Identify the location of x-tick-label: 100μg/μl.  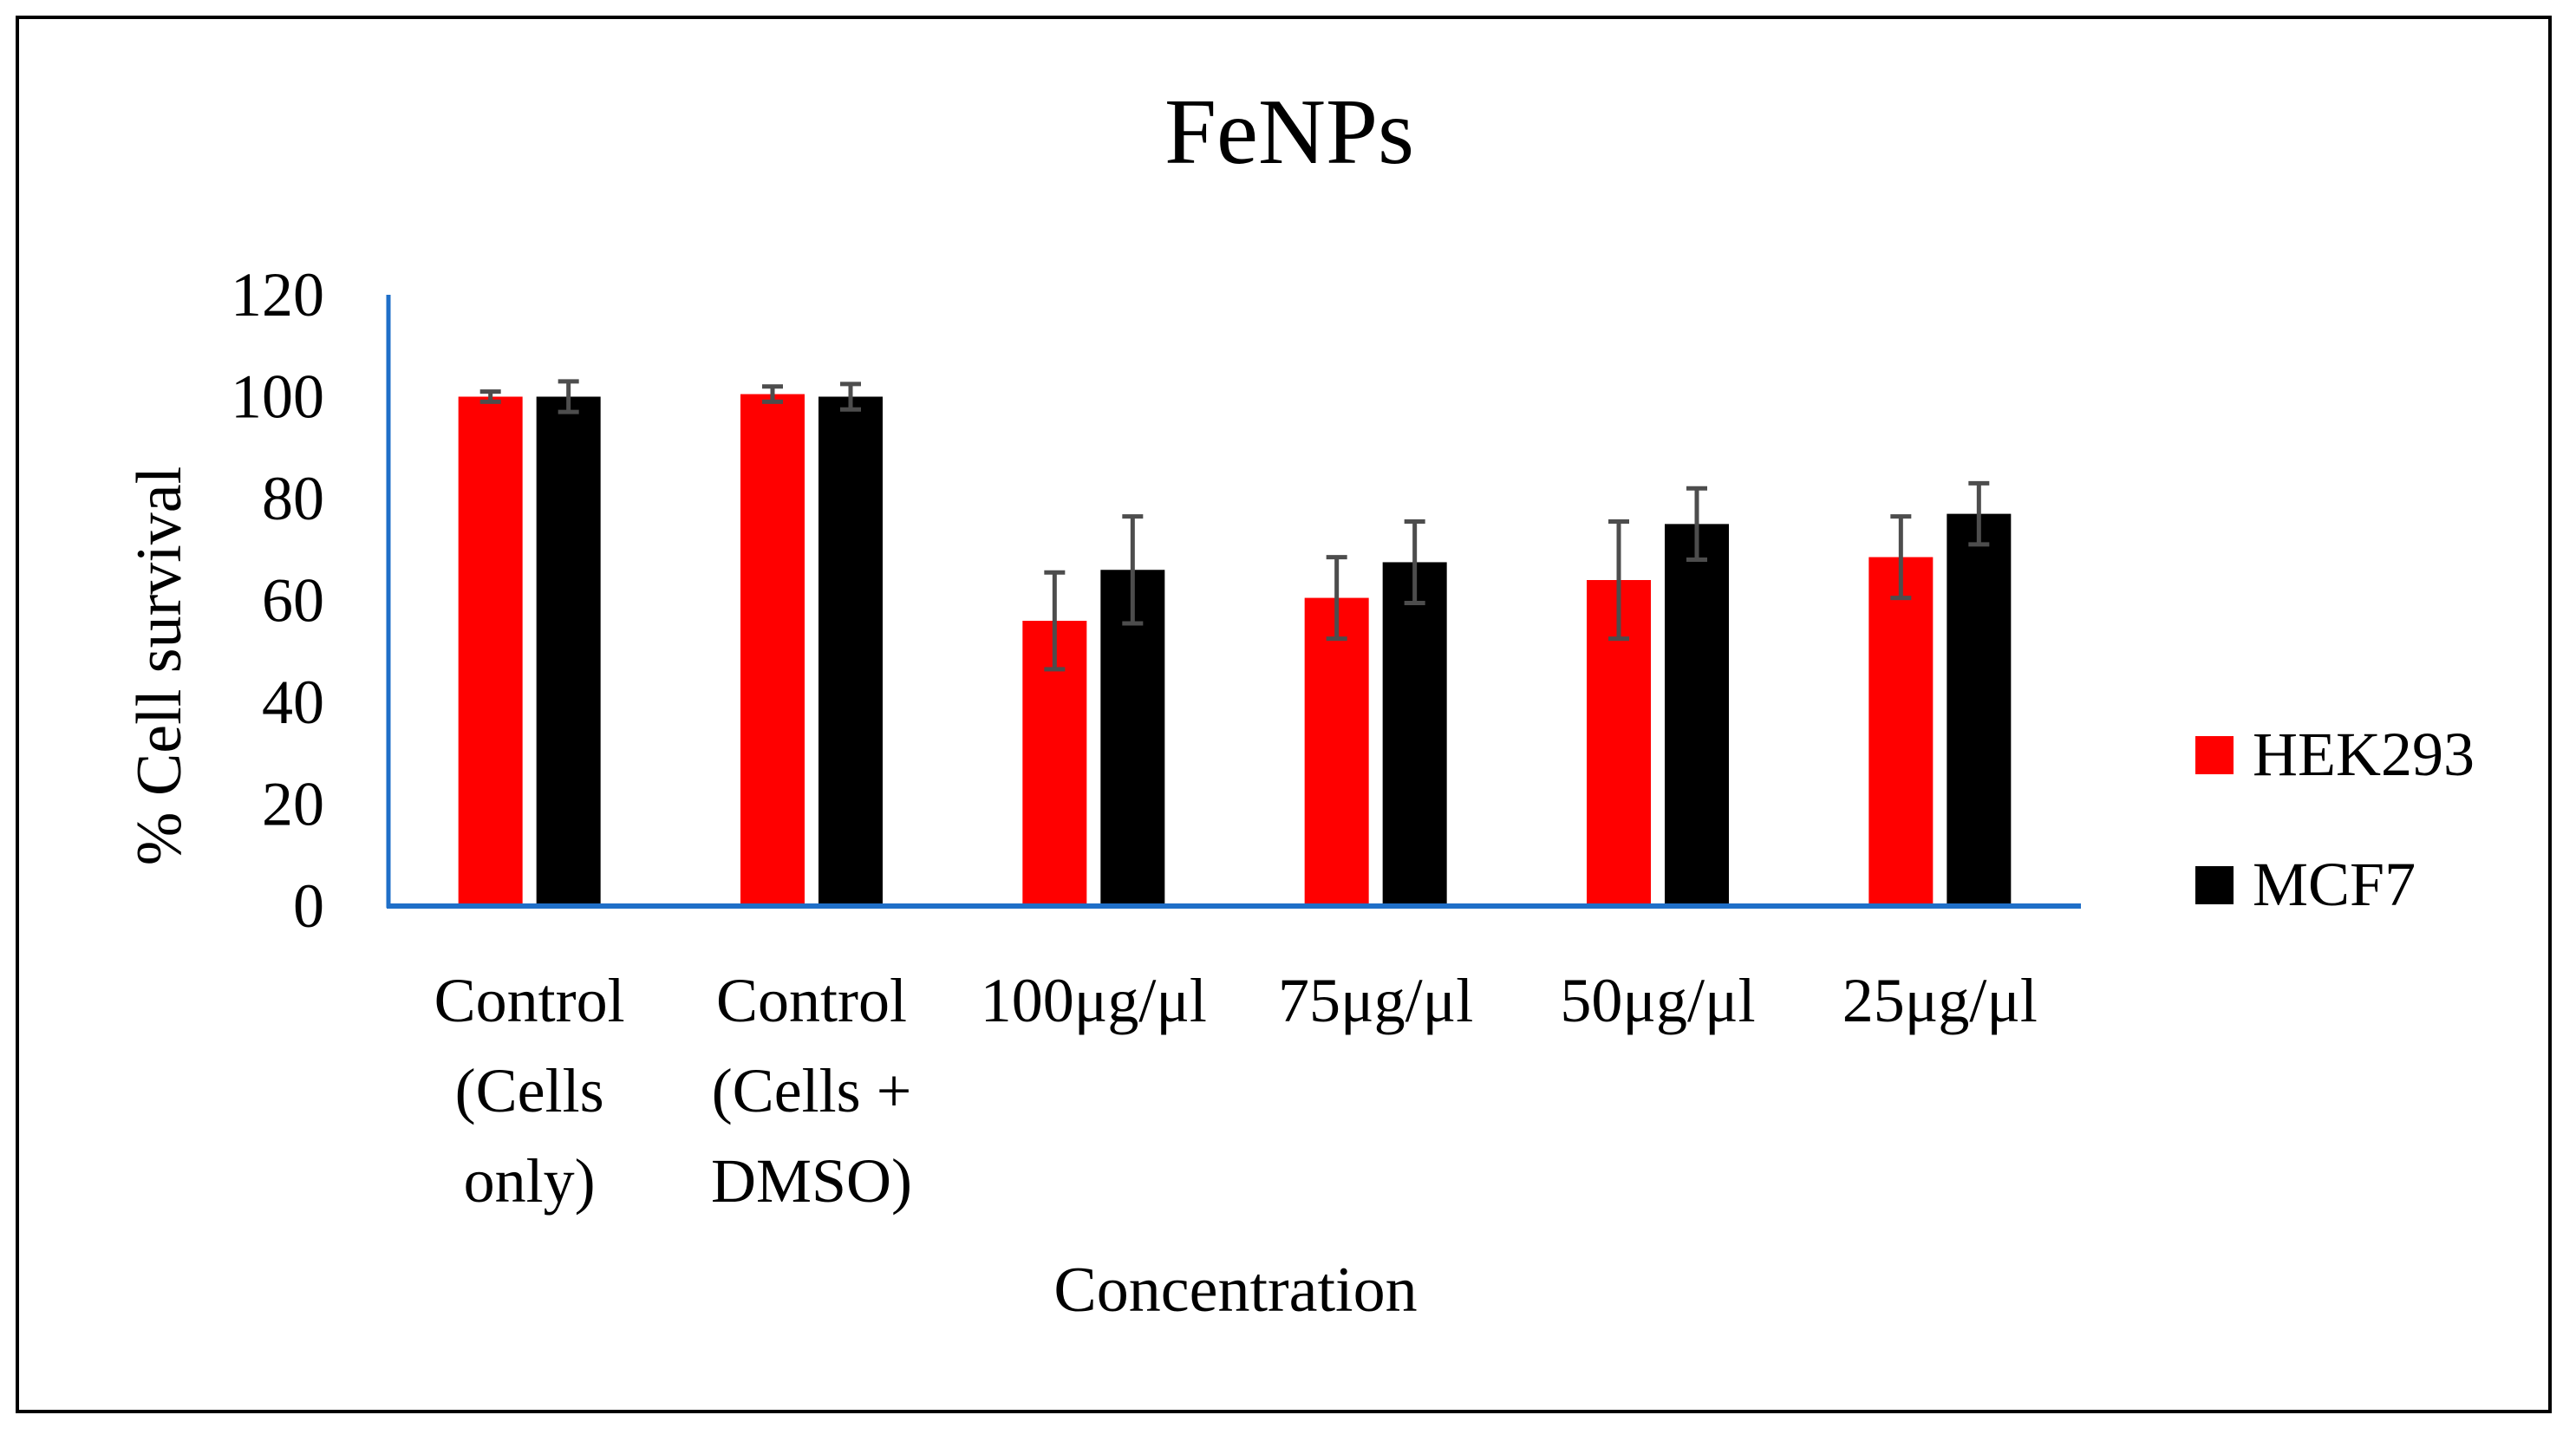
(1094, 1001).